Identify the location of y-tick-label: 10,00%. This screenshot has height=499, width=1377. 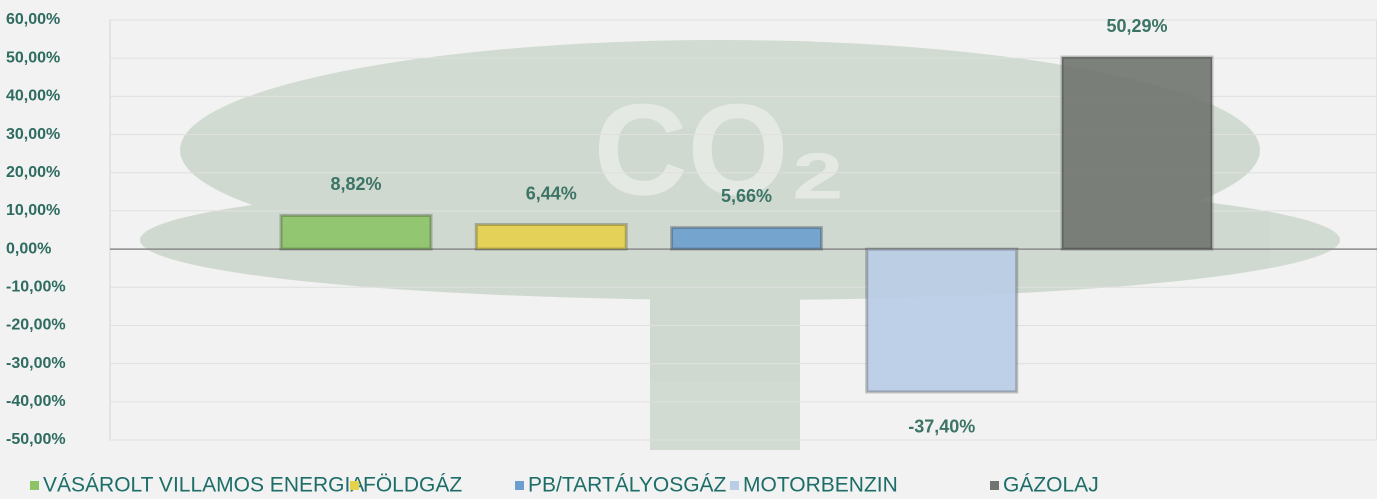
(33, 210).